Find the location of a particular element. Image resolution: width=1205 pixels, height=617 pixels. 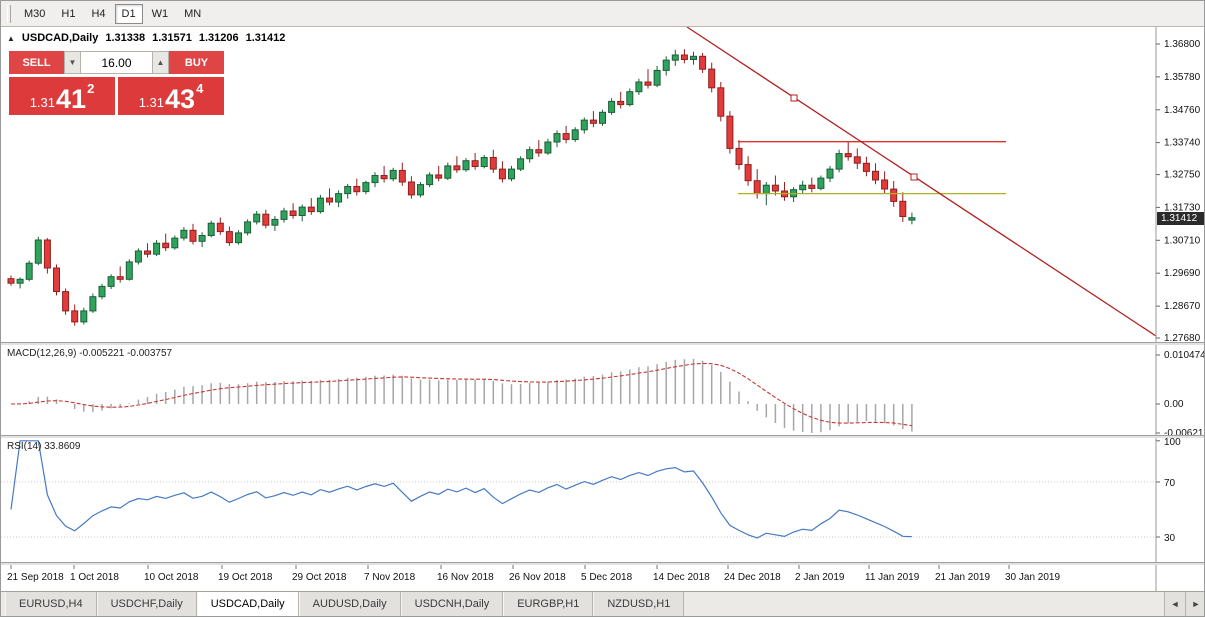

svg-text: 70 is located at coordinates (1170, 483).